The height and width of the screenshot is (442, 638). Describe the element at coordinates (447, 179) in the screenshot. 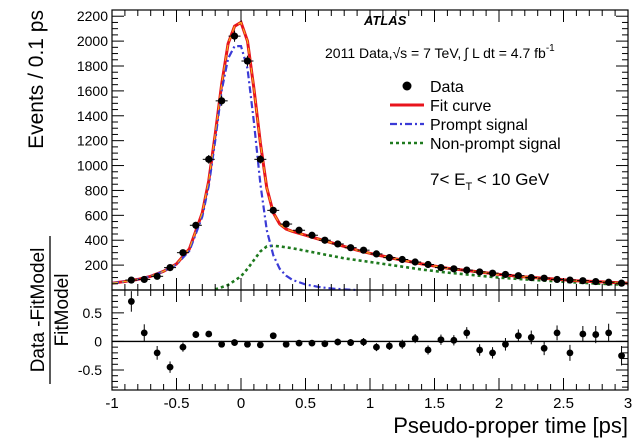

I see `kinematic-left: 7< E` at that location.